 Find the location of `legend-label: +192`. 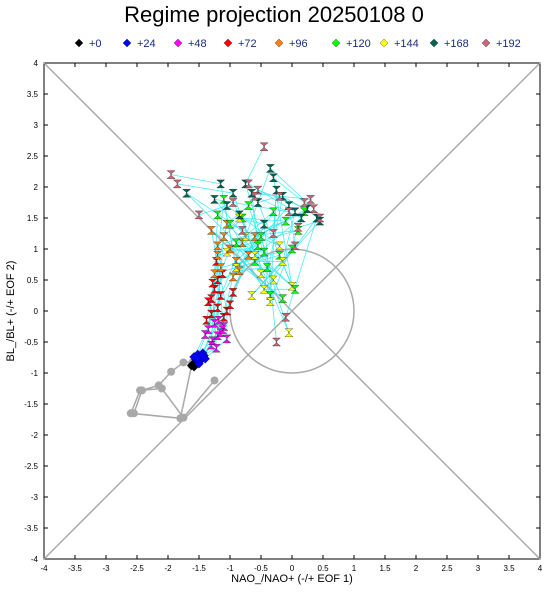

legend-label: +192 is located at coordinates (508, 44).